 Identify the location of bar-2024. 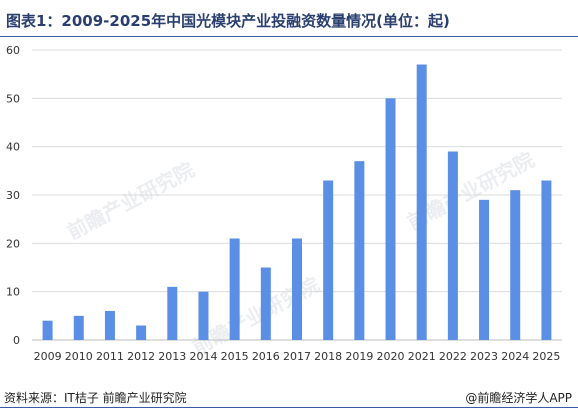
(515, 265).